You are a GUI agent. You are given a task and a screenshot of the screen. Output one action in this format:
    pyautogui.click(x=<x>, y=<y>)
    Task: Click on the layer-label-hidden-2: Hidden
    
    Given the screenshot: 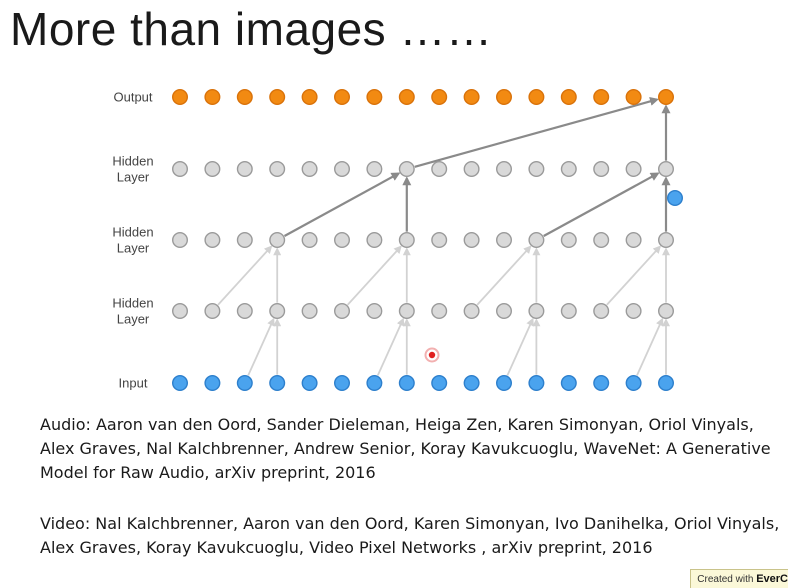 What is the action you would take?
    pyautogui.click(x=132, y=232)
    